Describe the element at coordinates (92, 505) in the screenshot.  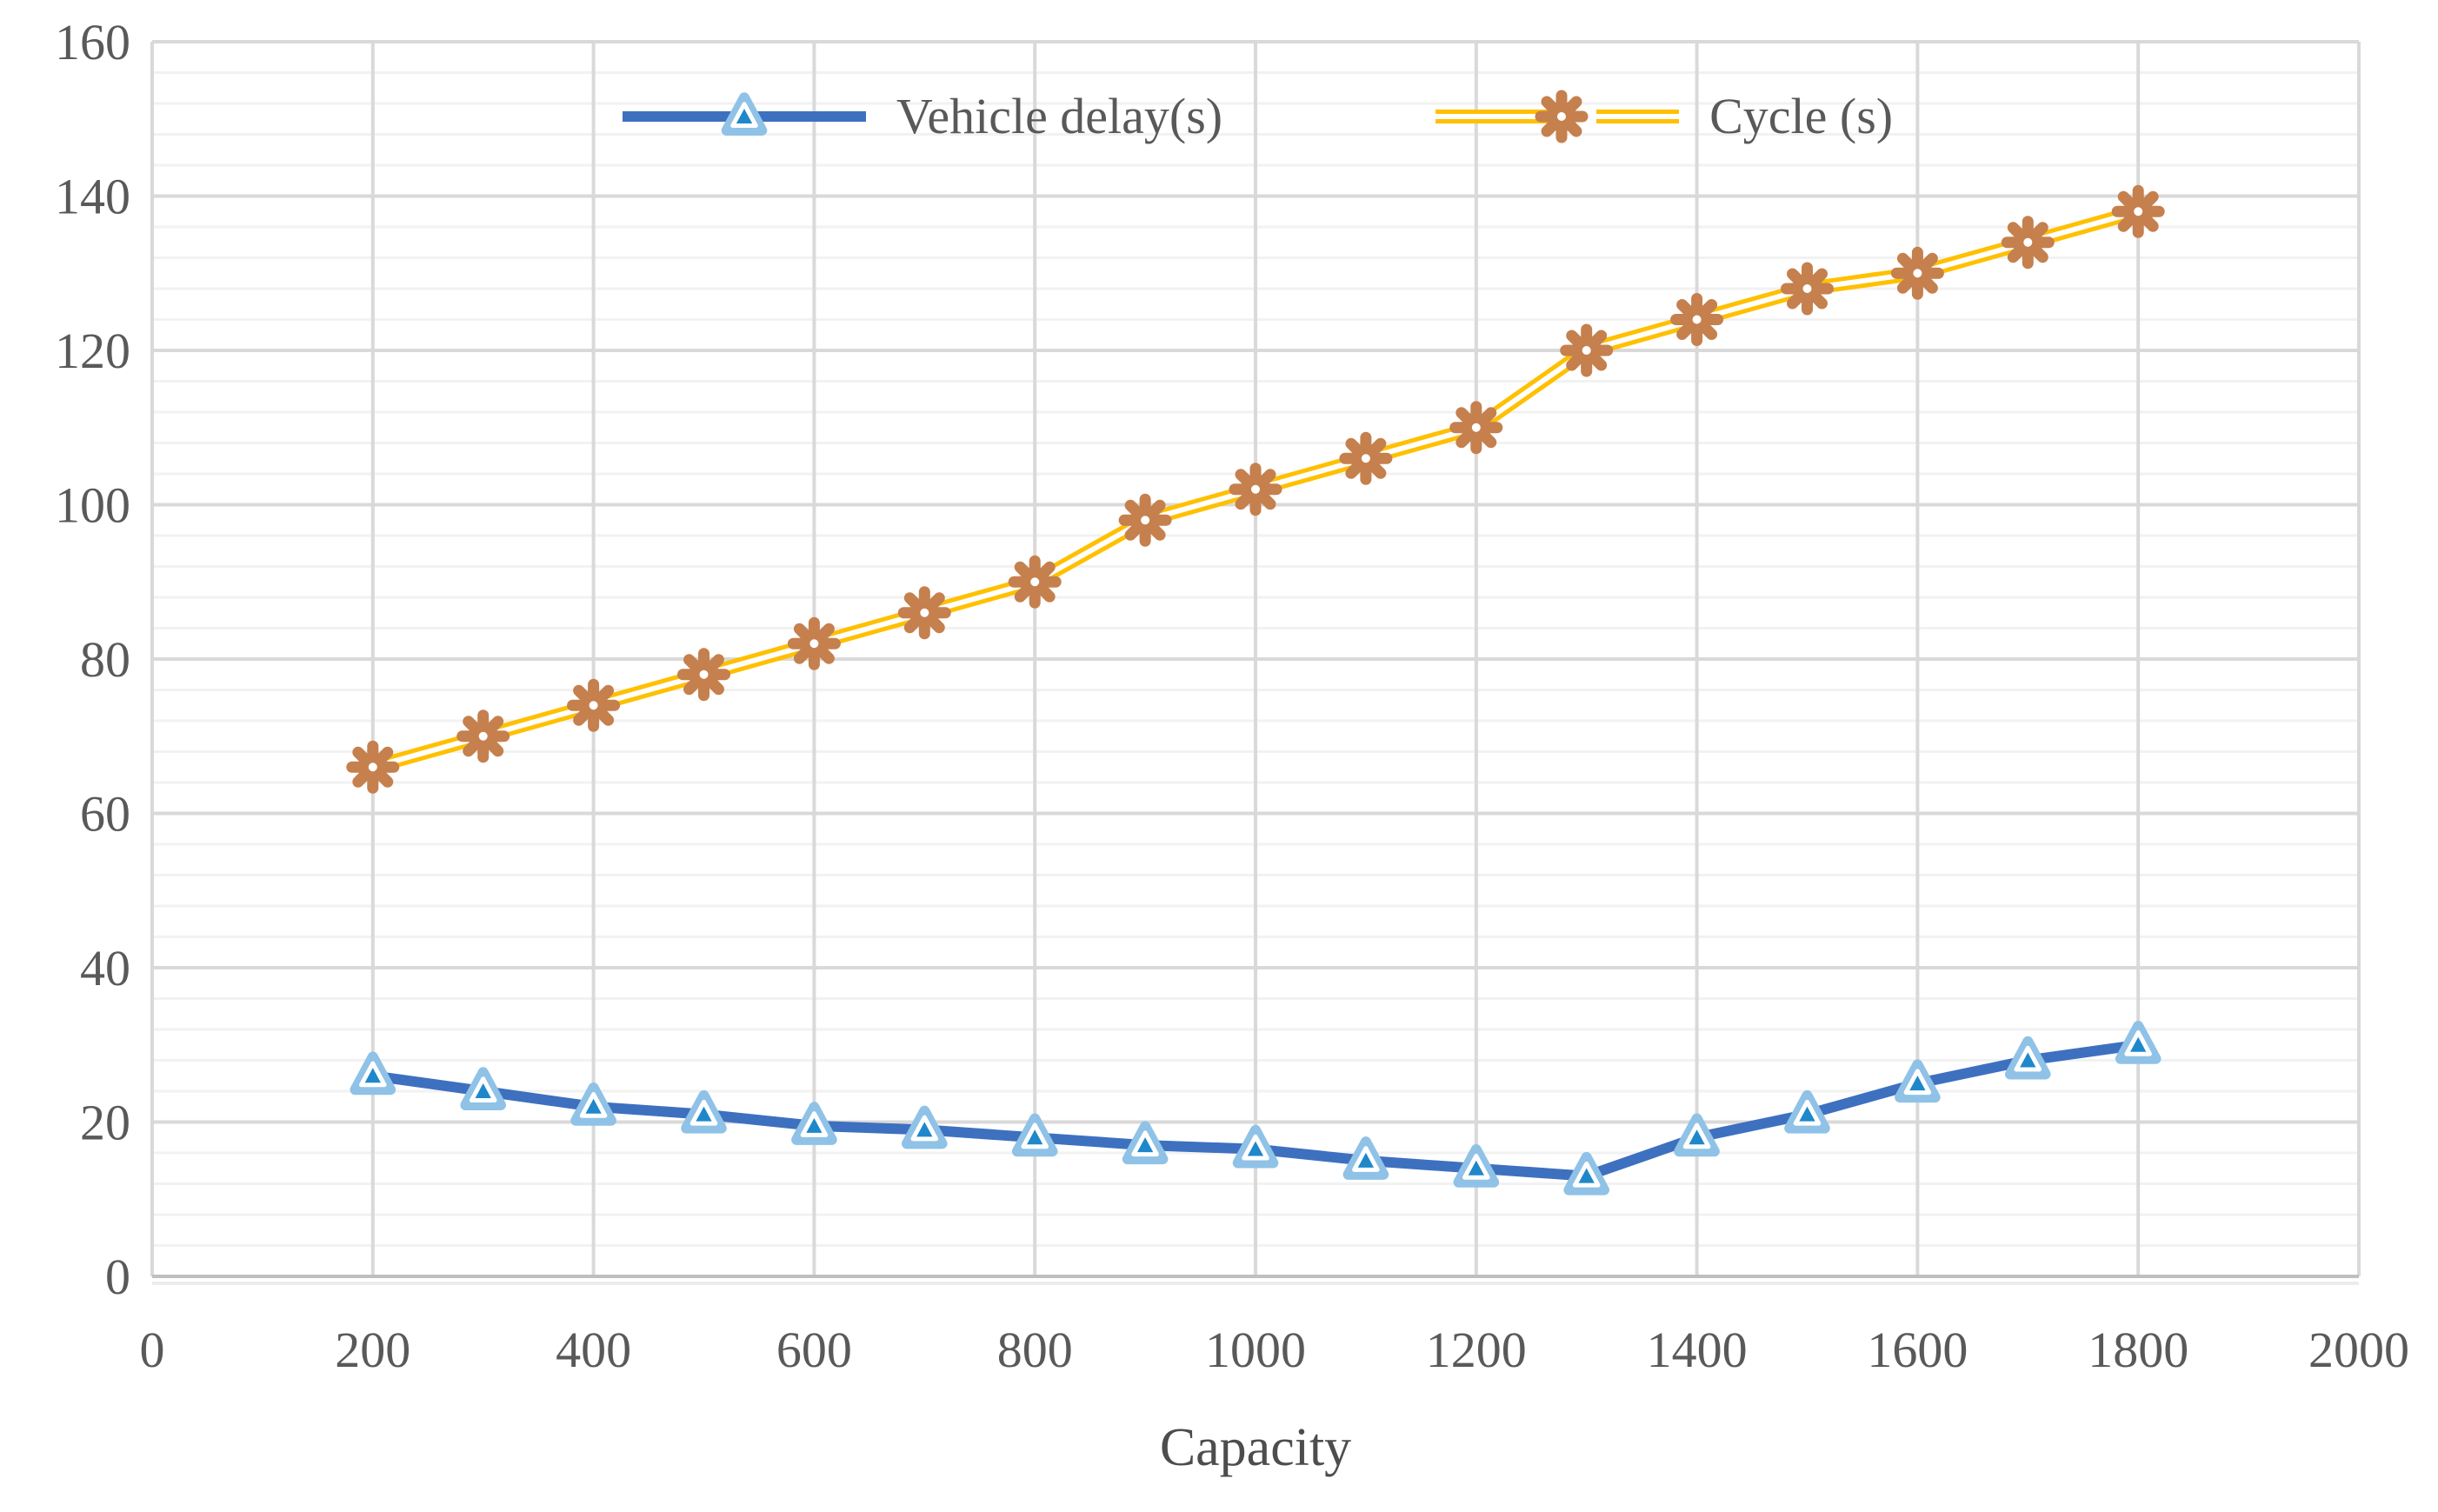
I see `y-tick-label: 100` at that location.